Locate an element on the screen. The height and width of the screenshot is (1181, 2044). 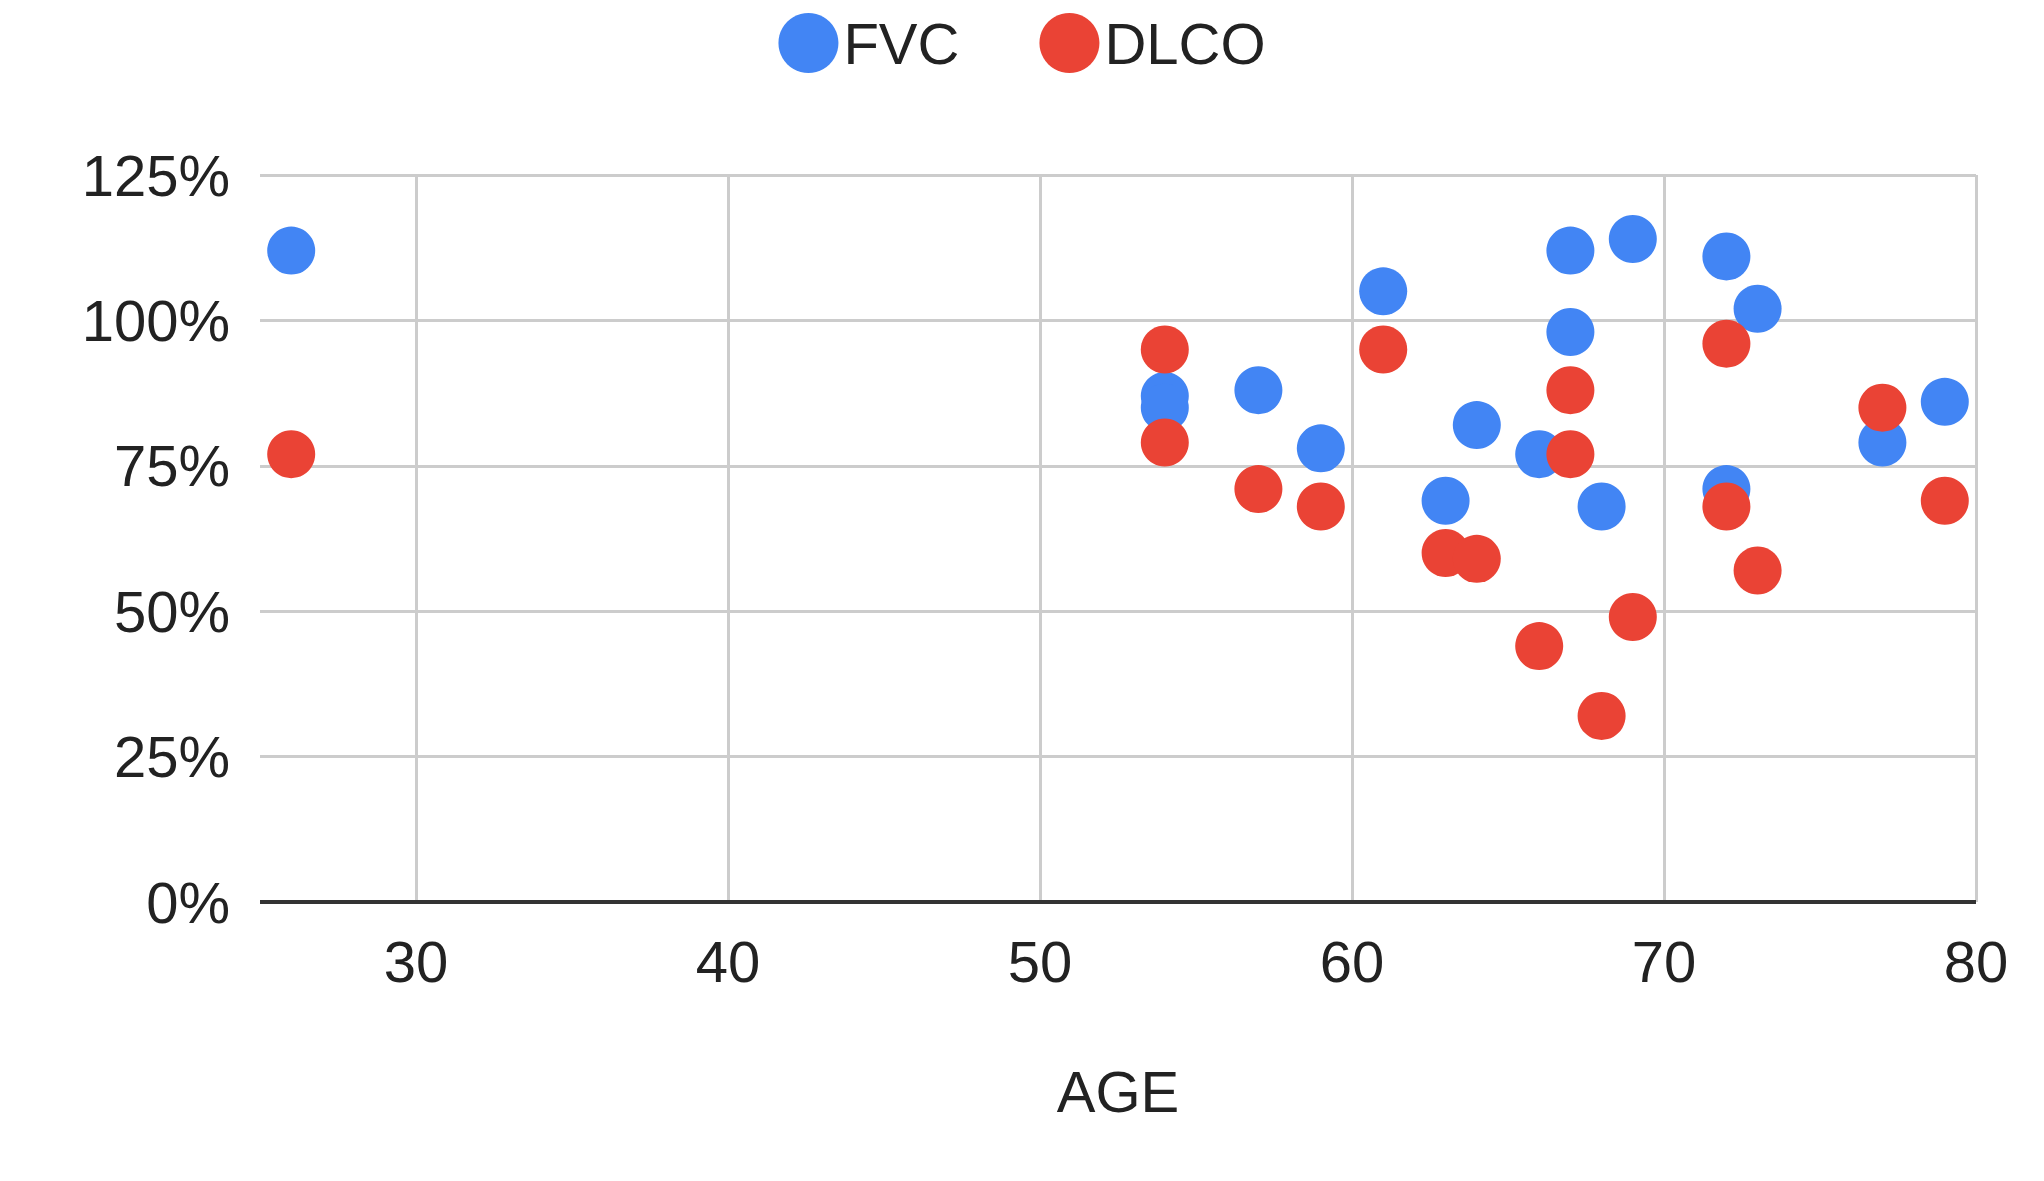
y-tick-label: 25% is located at coordinates (171, 757).